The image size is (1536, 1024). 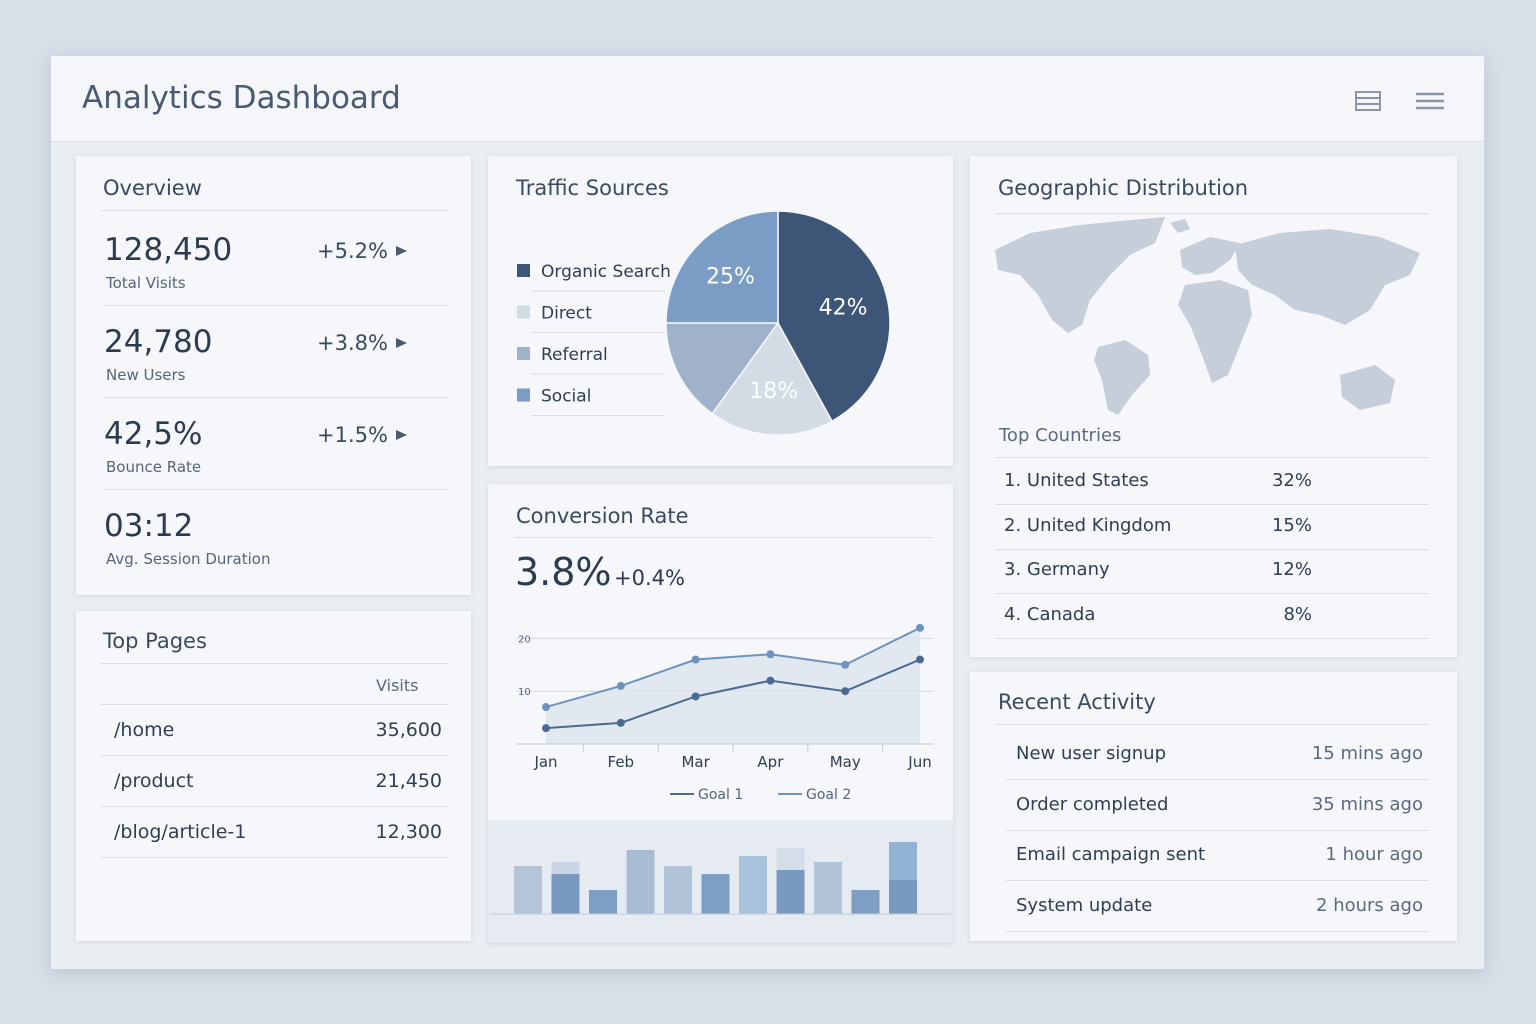 I want to click on card-title: Geographic Distribution, so click(x=1123, y=188).